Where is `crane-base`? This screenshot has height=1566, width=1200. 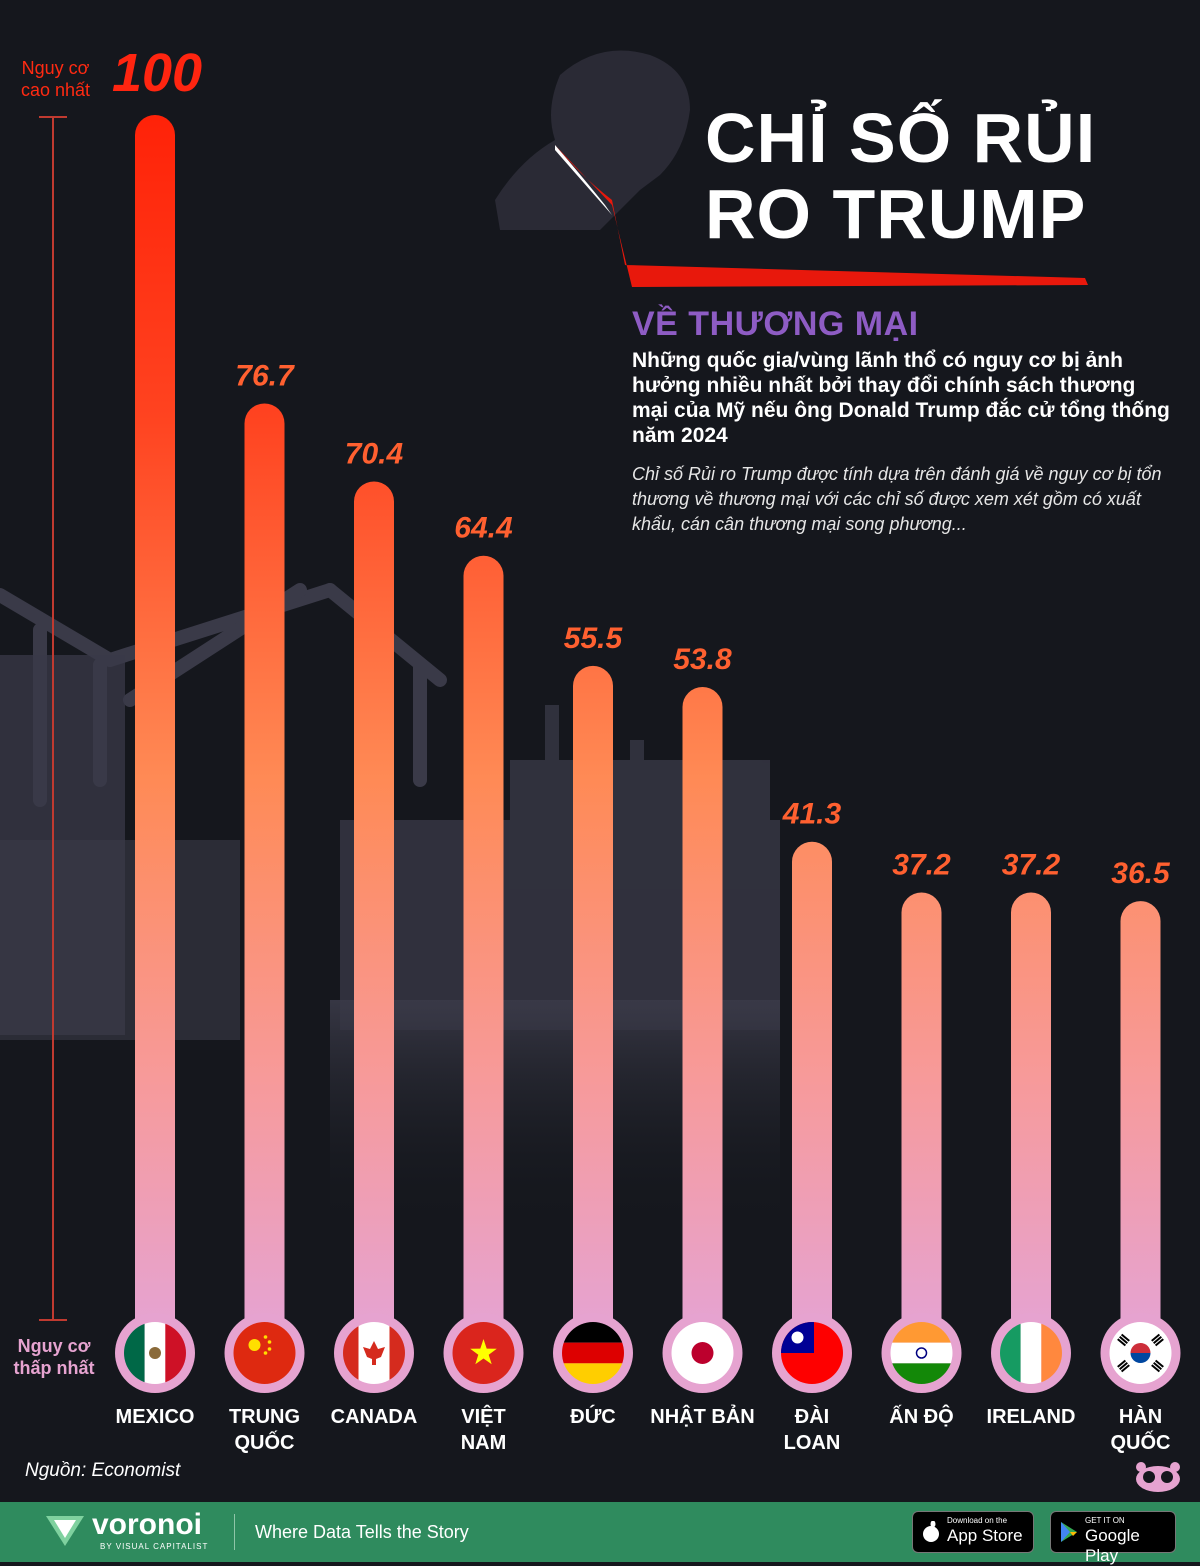 crane-base is located at coordinates (120, 940).